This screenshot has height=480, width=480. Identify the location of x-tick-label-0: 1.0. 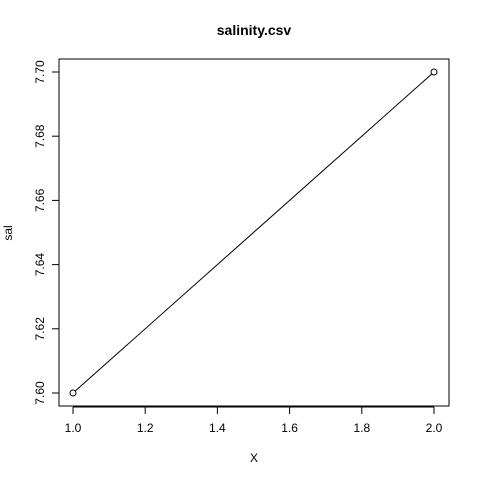
(73, 428).